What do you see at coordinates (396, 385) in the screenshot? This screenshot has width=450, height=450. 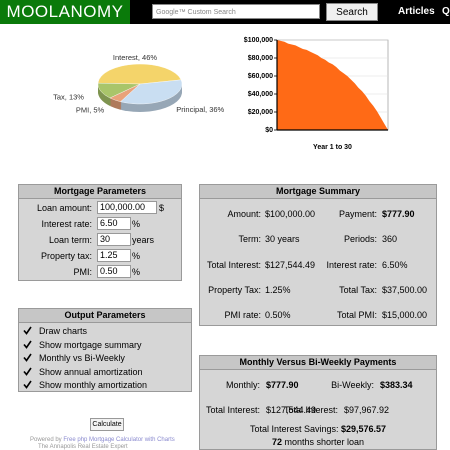 I see `value: $383.34` at bounding box center [396, 385].